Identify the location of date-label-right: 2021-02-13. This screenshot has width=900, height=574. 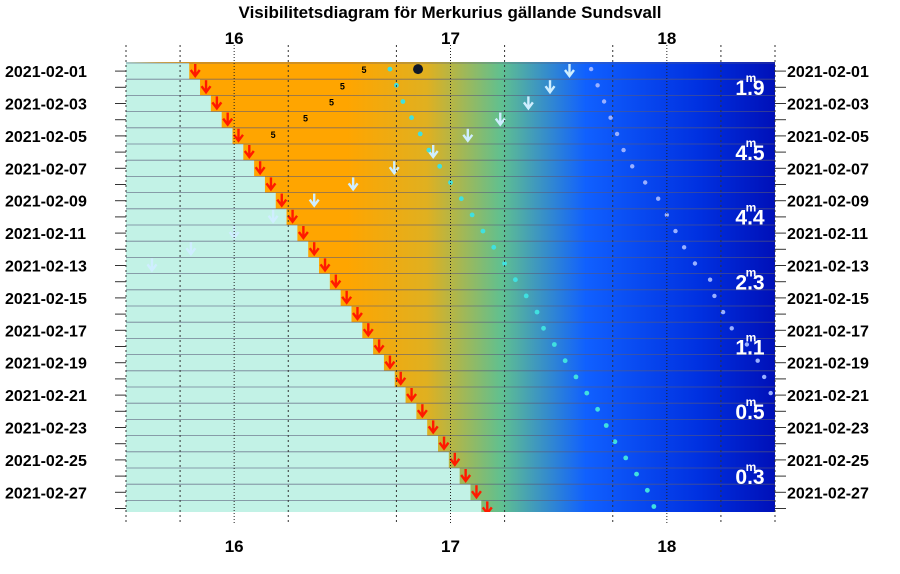
(828, 267).